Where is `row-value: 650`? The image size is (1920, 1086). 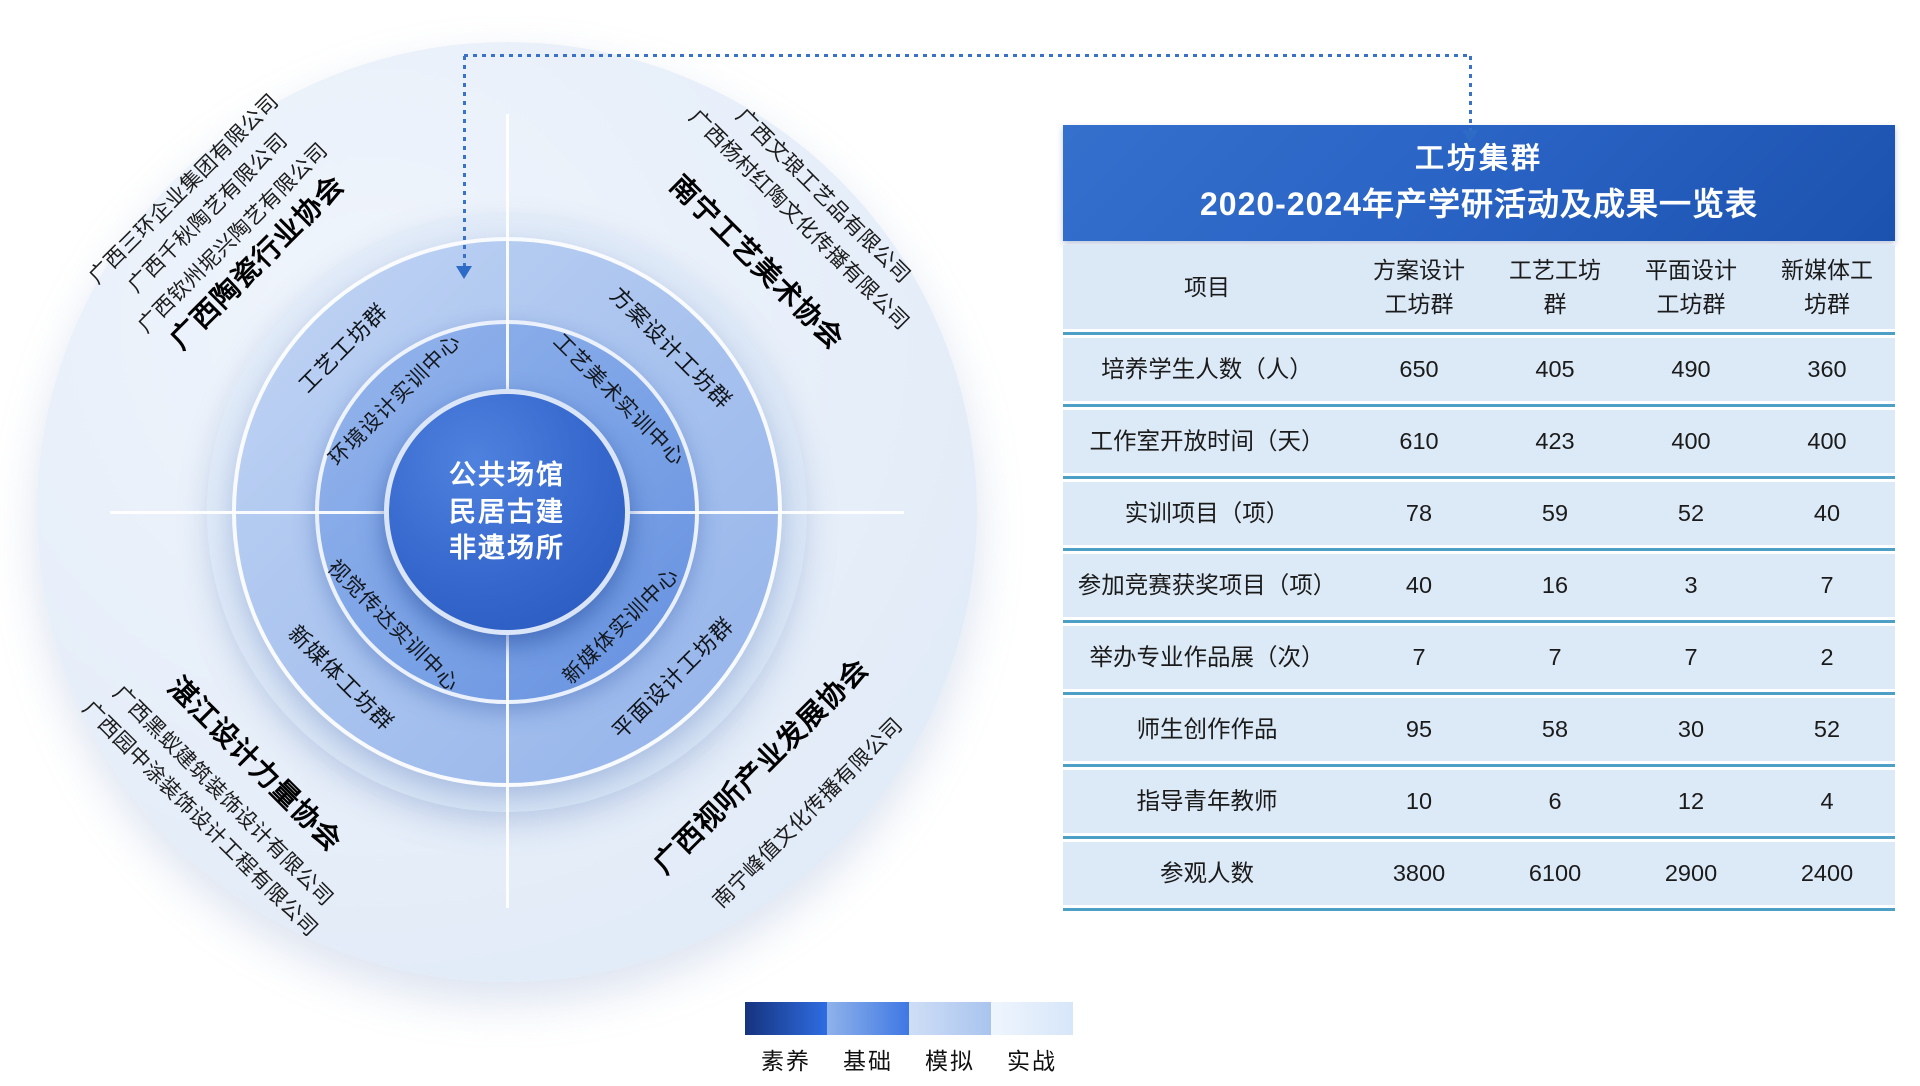
row-value: 650 is located at coordinates (1419, 369).